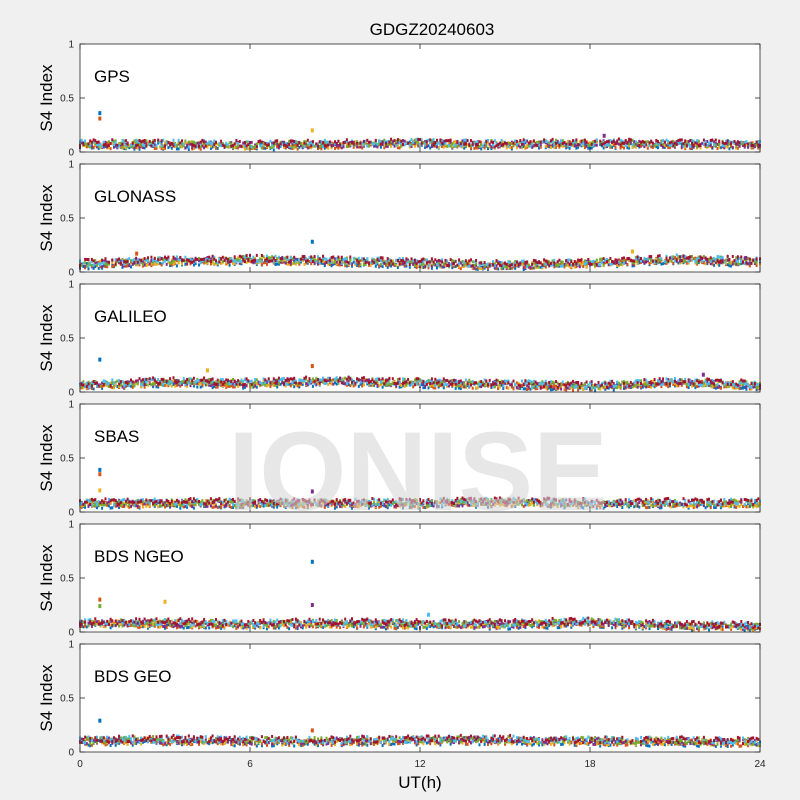 The height and width of the screenshot is (800, 800). I want to click on y-tick-label: 1, so click(71, 165).